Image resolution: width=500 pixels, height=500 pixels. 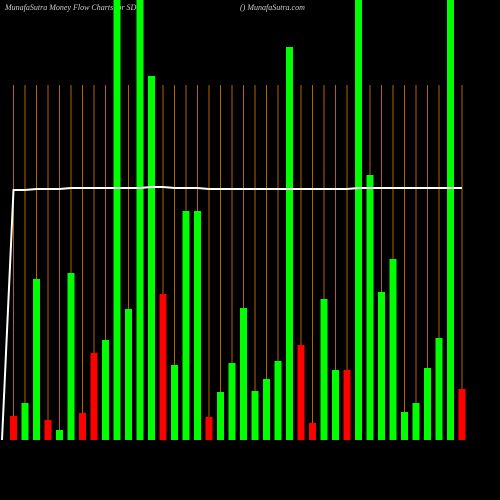 I want to click on chart-title: MunafaSutra Money Flow Charts for SDSI, so click(x=73, y=7).